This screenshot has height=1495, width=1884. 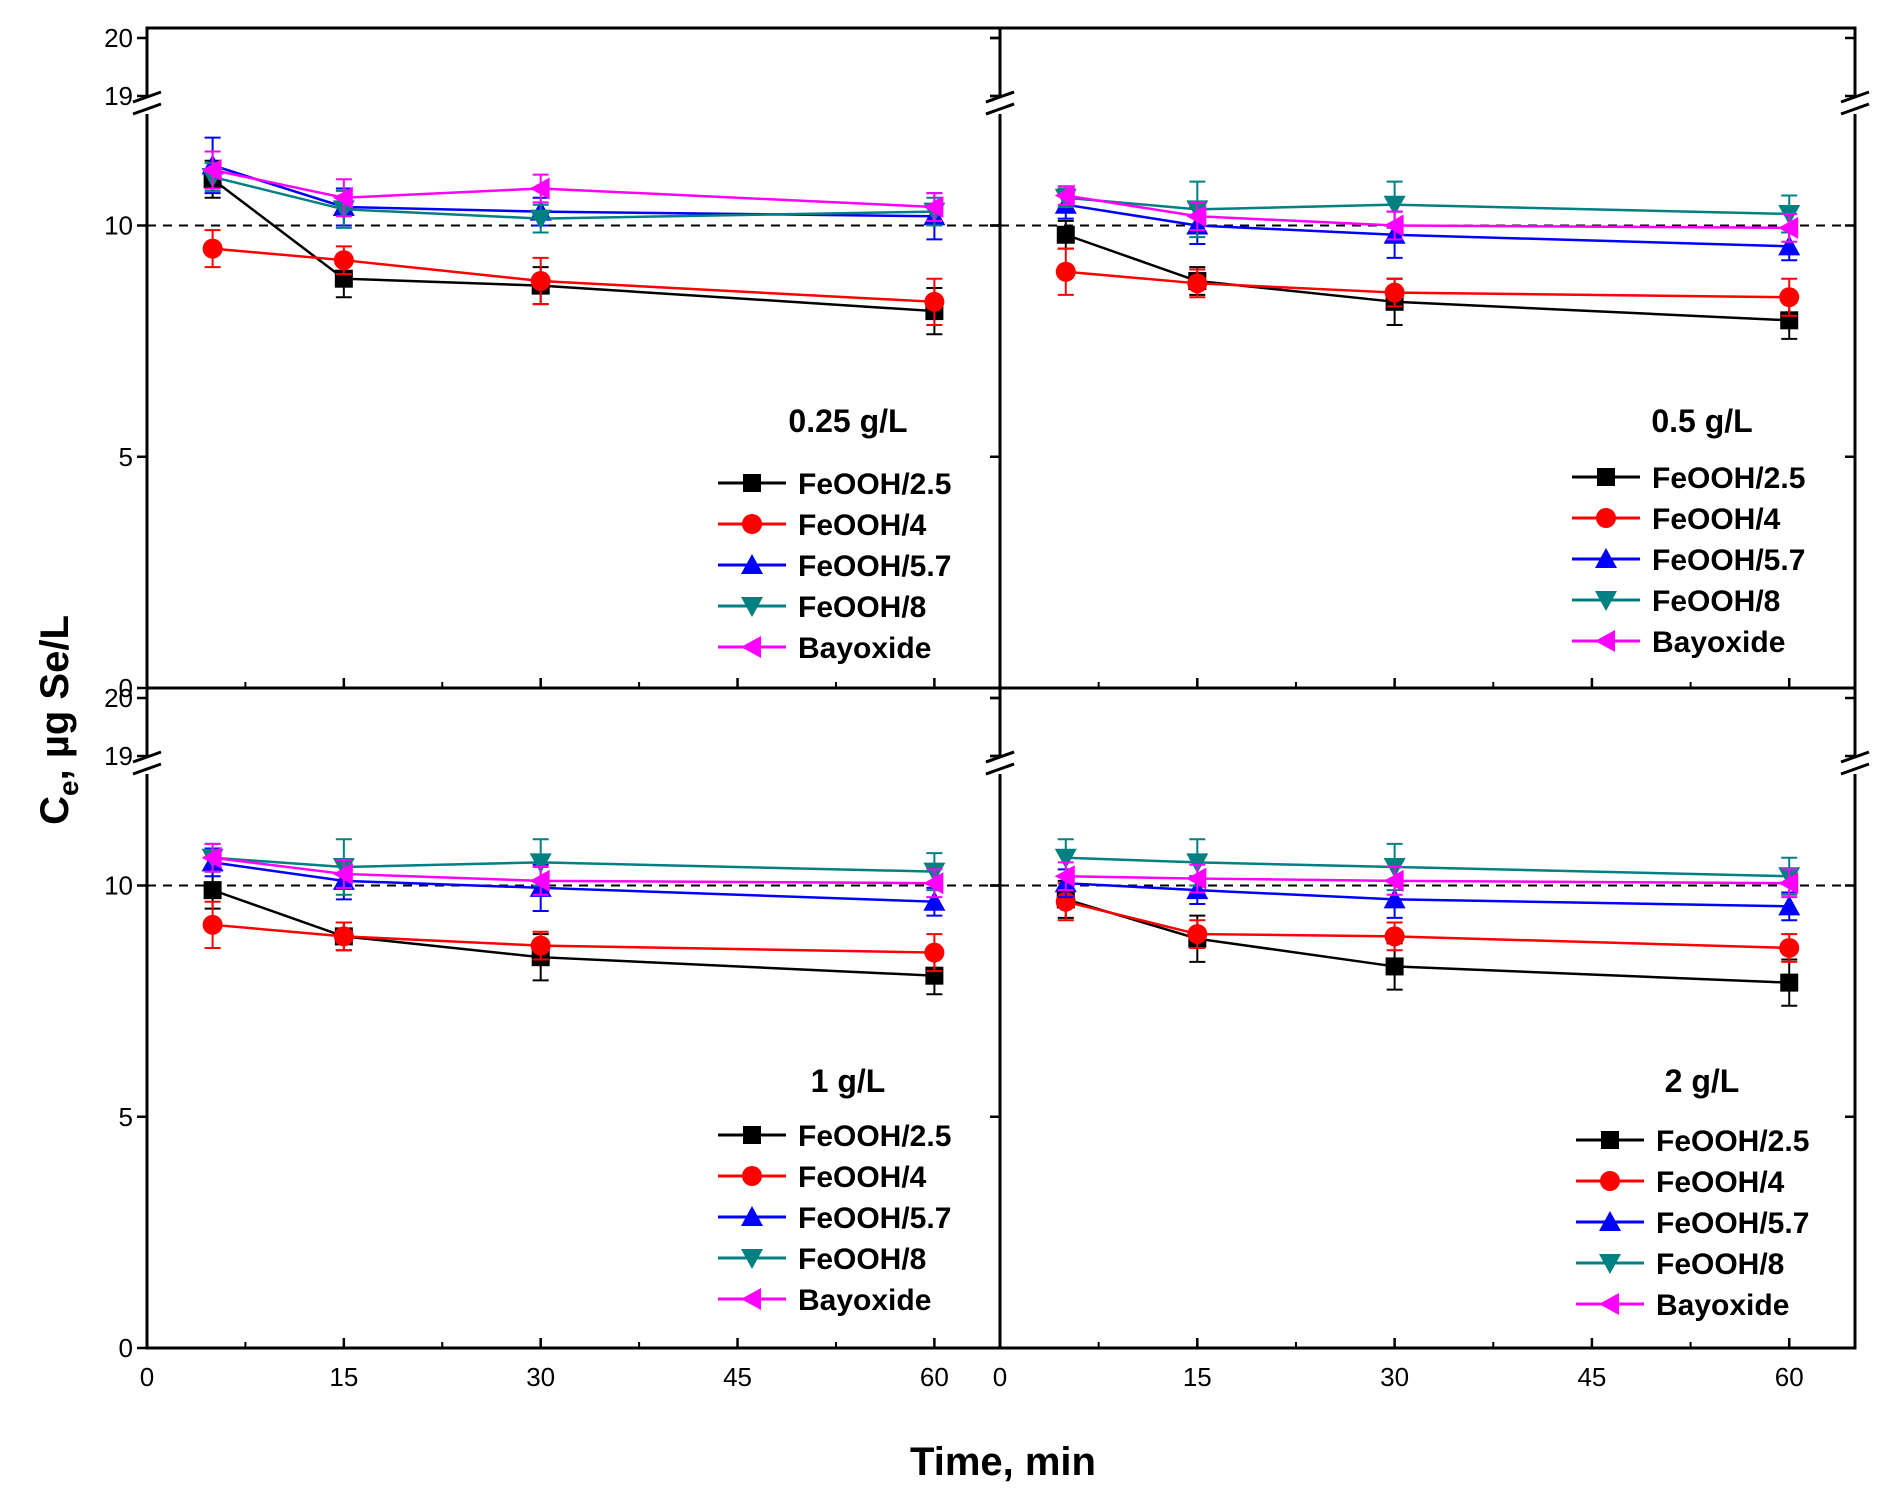 What do you see at coordinates (934, 1377) in the screenshot?
I see `x-tick-label: 60` at bounding box center [934, 1377].